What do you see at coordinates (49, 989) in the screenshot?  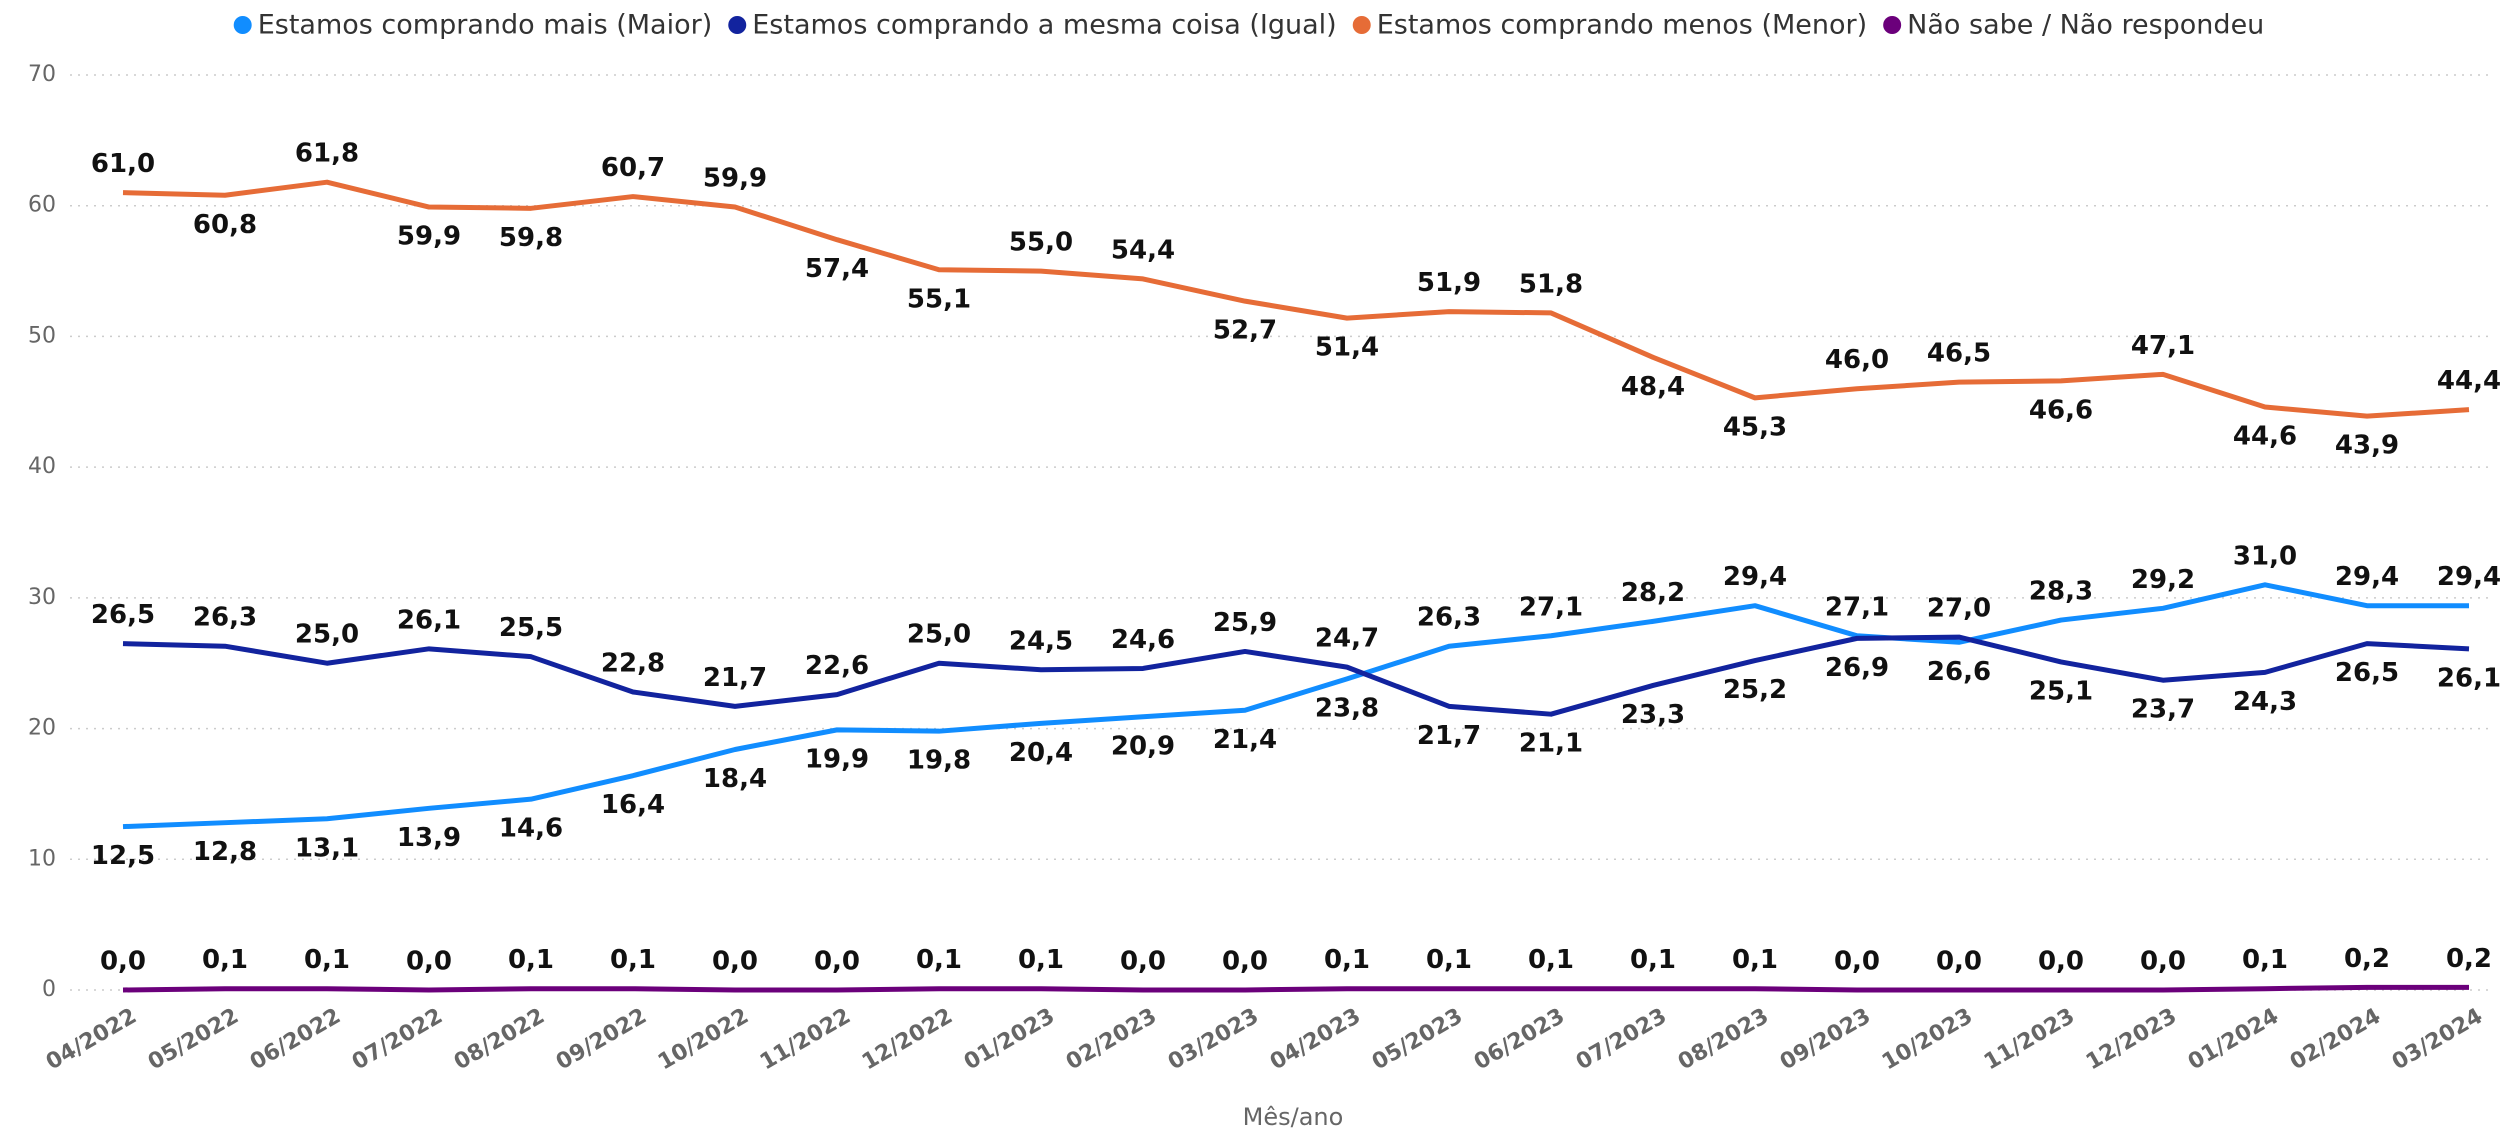 I see `y-tick-label: 0` at bounding box center [49, 989].